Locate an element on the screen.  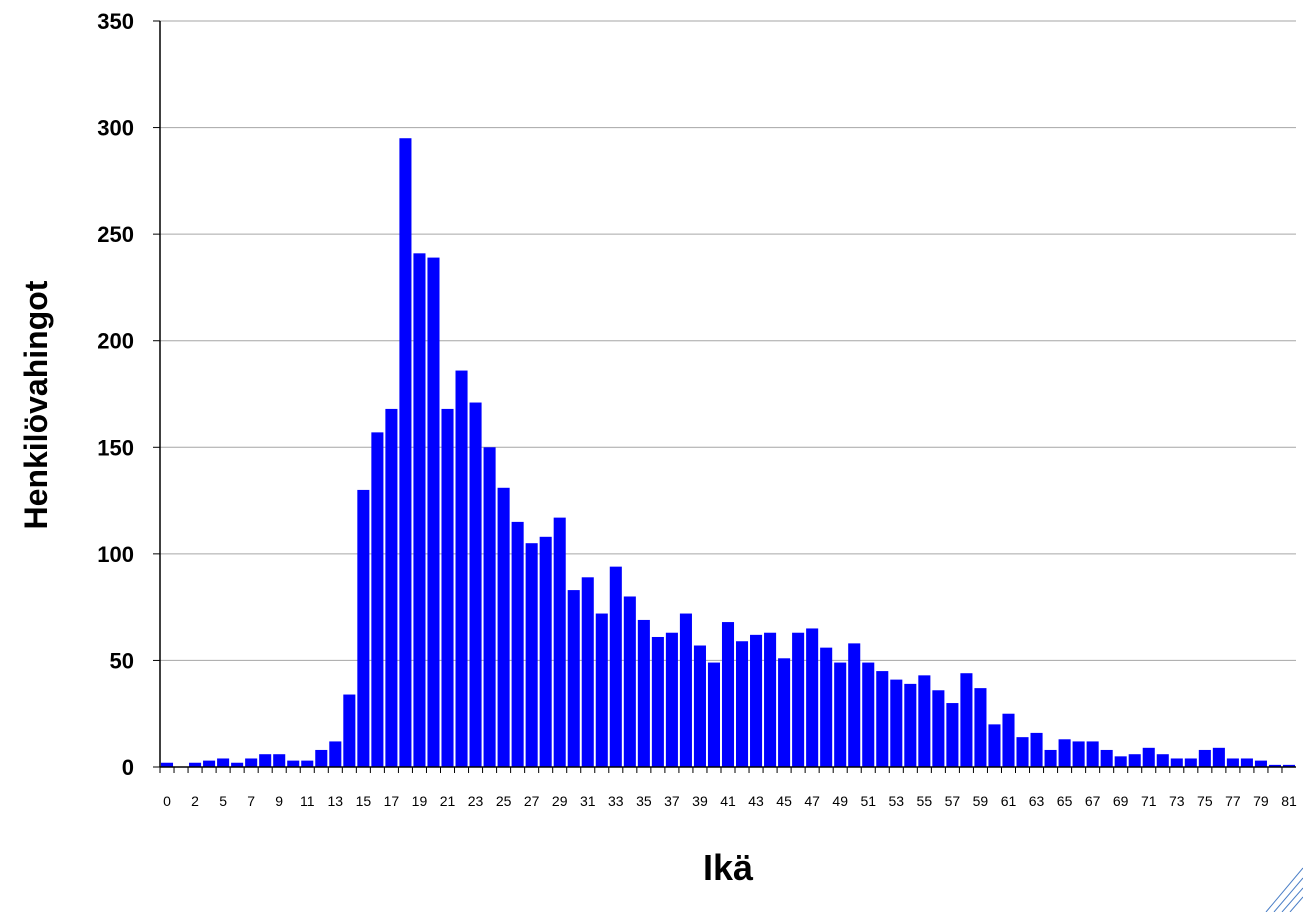
x-tick-label: 65 is located at coordinates (1065, 801).